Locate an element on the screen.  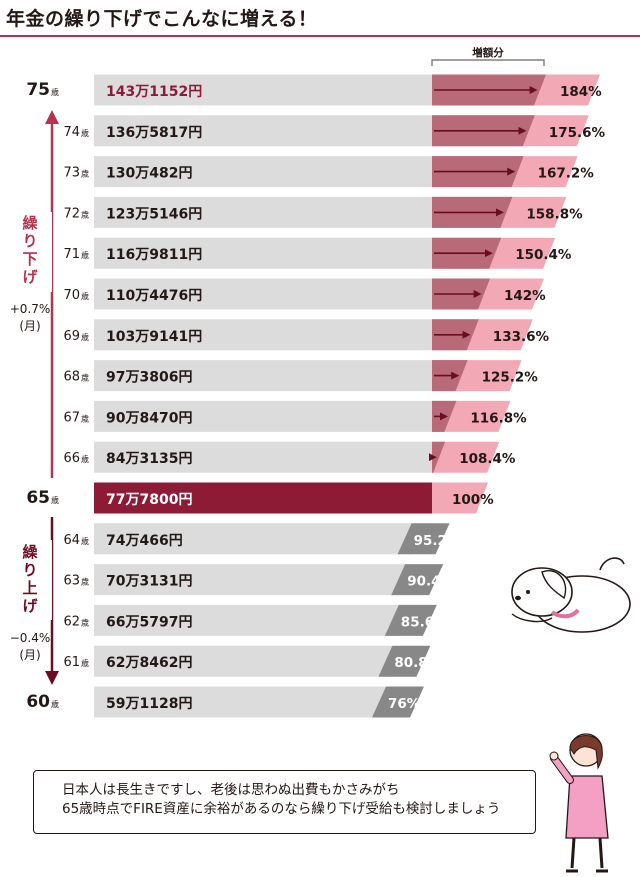
amount-label: 59万1128円 is located at coordinates (149, 704).